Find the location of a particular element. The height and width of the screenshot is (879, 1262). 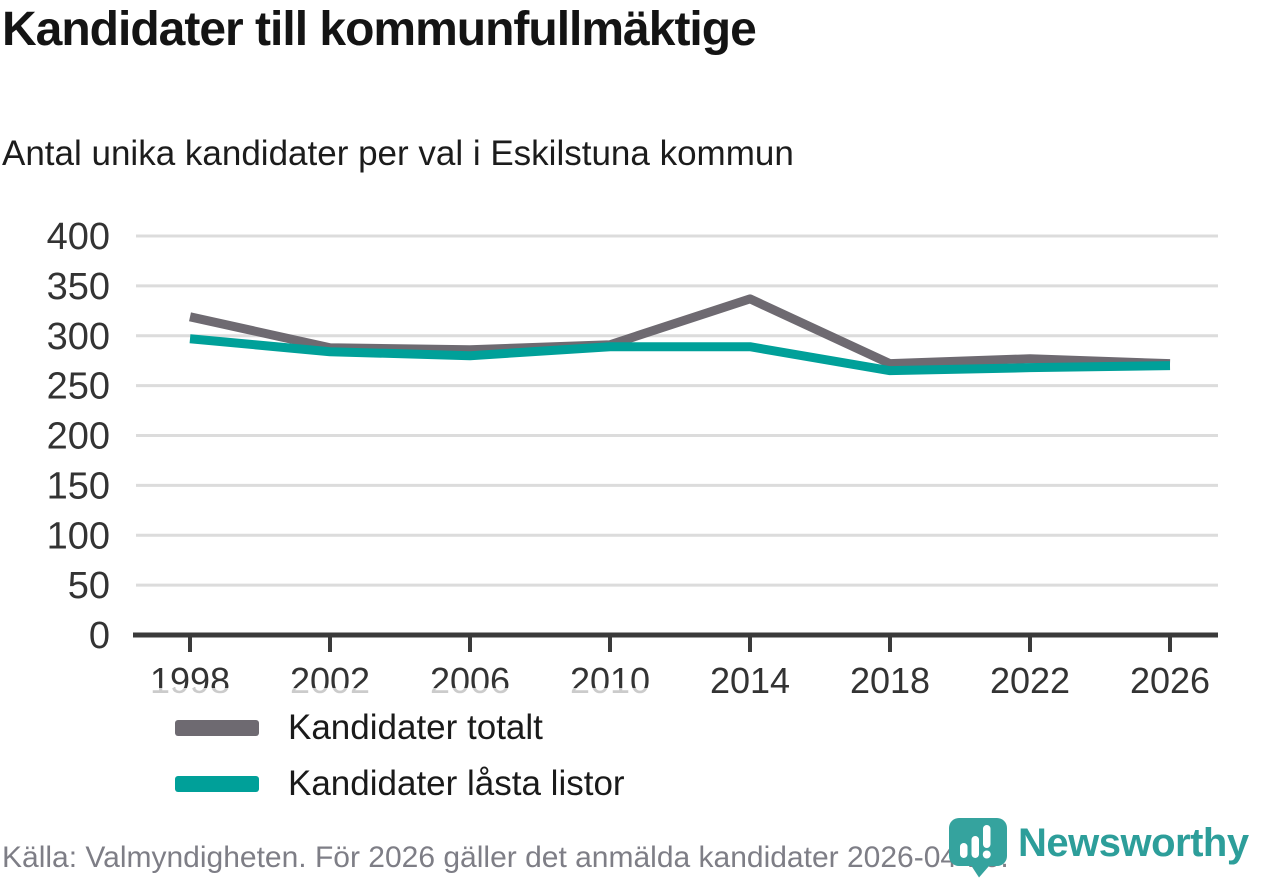

y-axis-tick-label: 250 is located at coordinates (78, 387).